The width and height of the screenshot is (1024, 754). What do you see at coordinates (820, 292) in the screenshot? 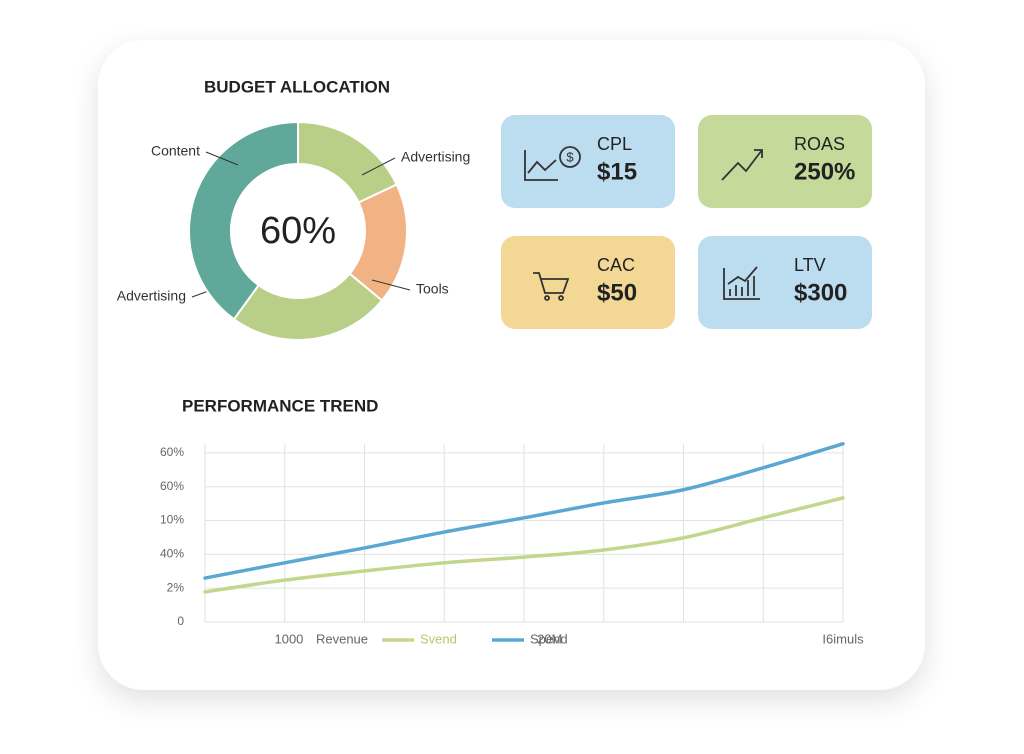
I see `kpi-value: $300` at bounding box center [820, 292].